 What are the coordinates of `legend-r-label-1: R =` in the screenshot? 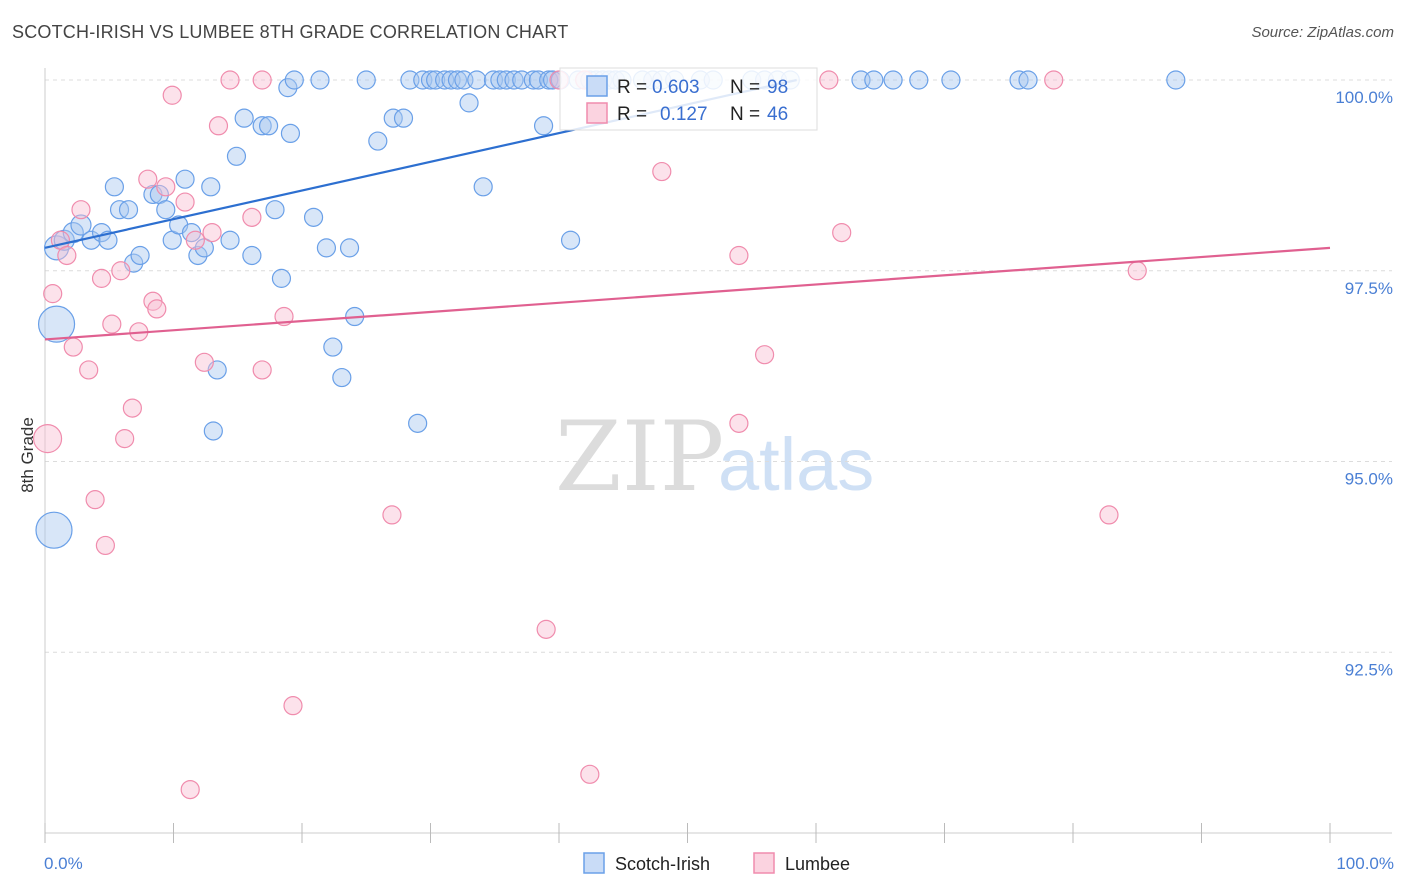 It's located at (632, 87).